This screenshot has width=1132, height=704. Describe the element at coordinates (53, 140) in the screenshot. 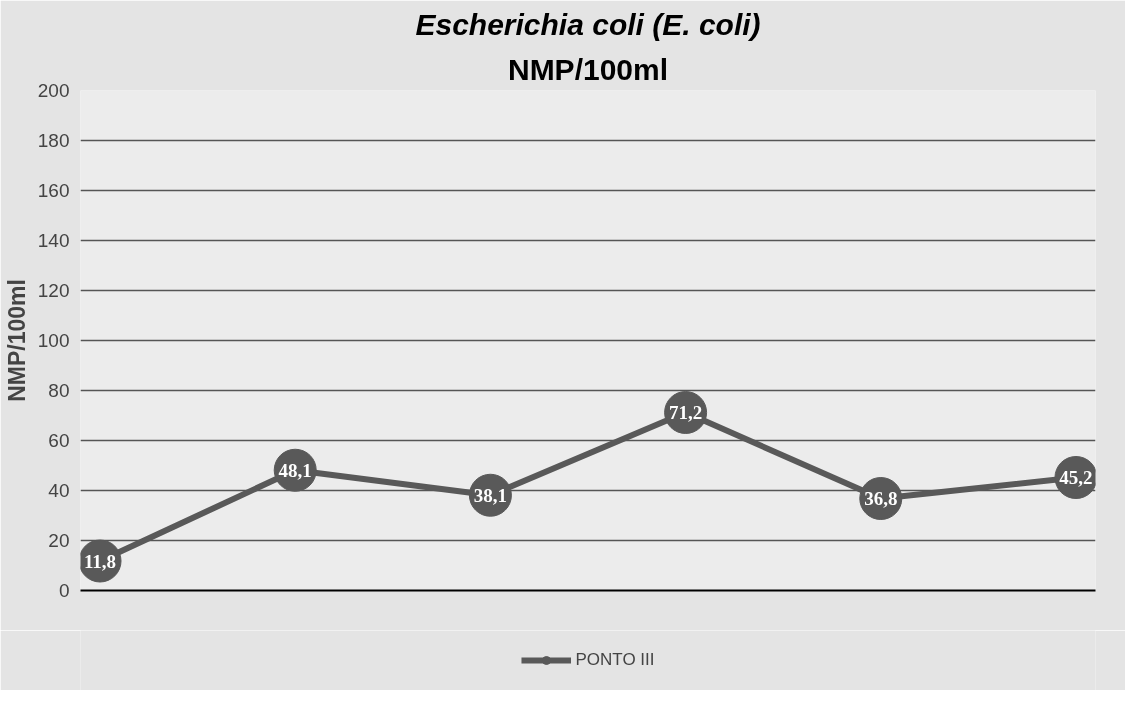

I see `y-tick-label: 180` at that location.